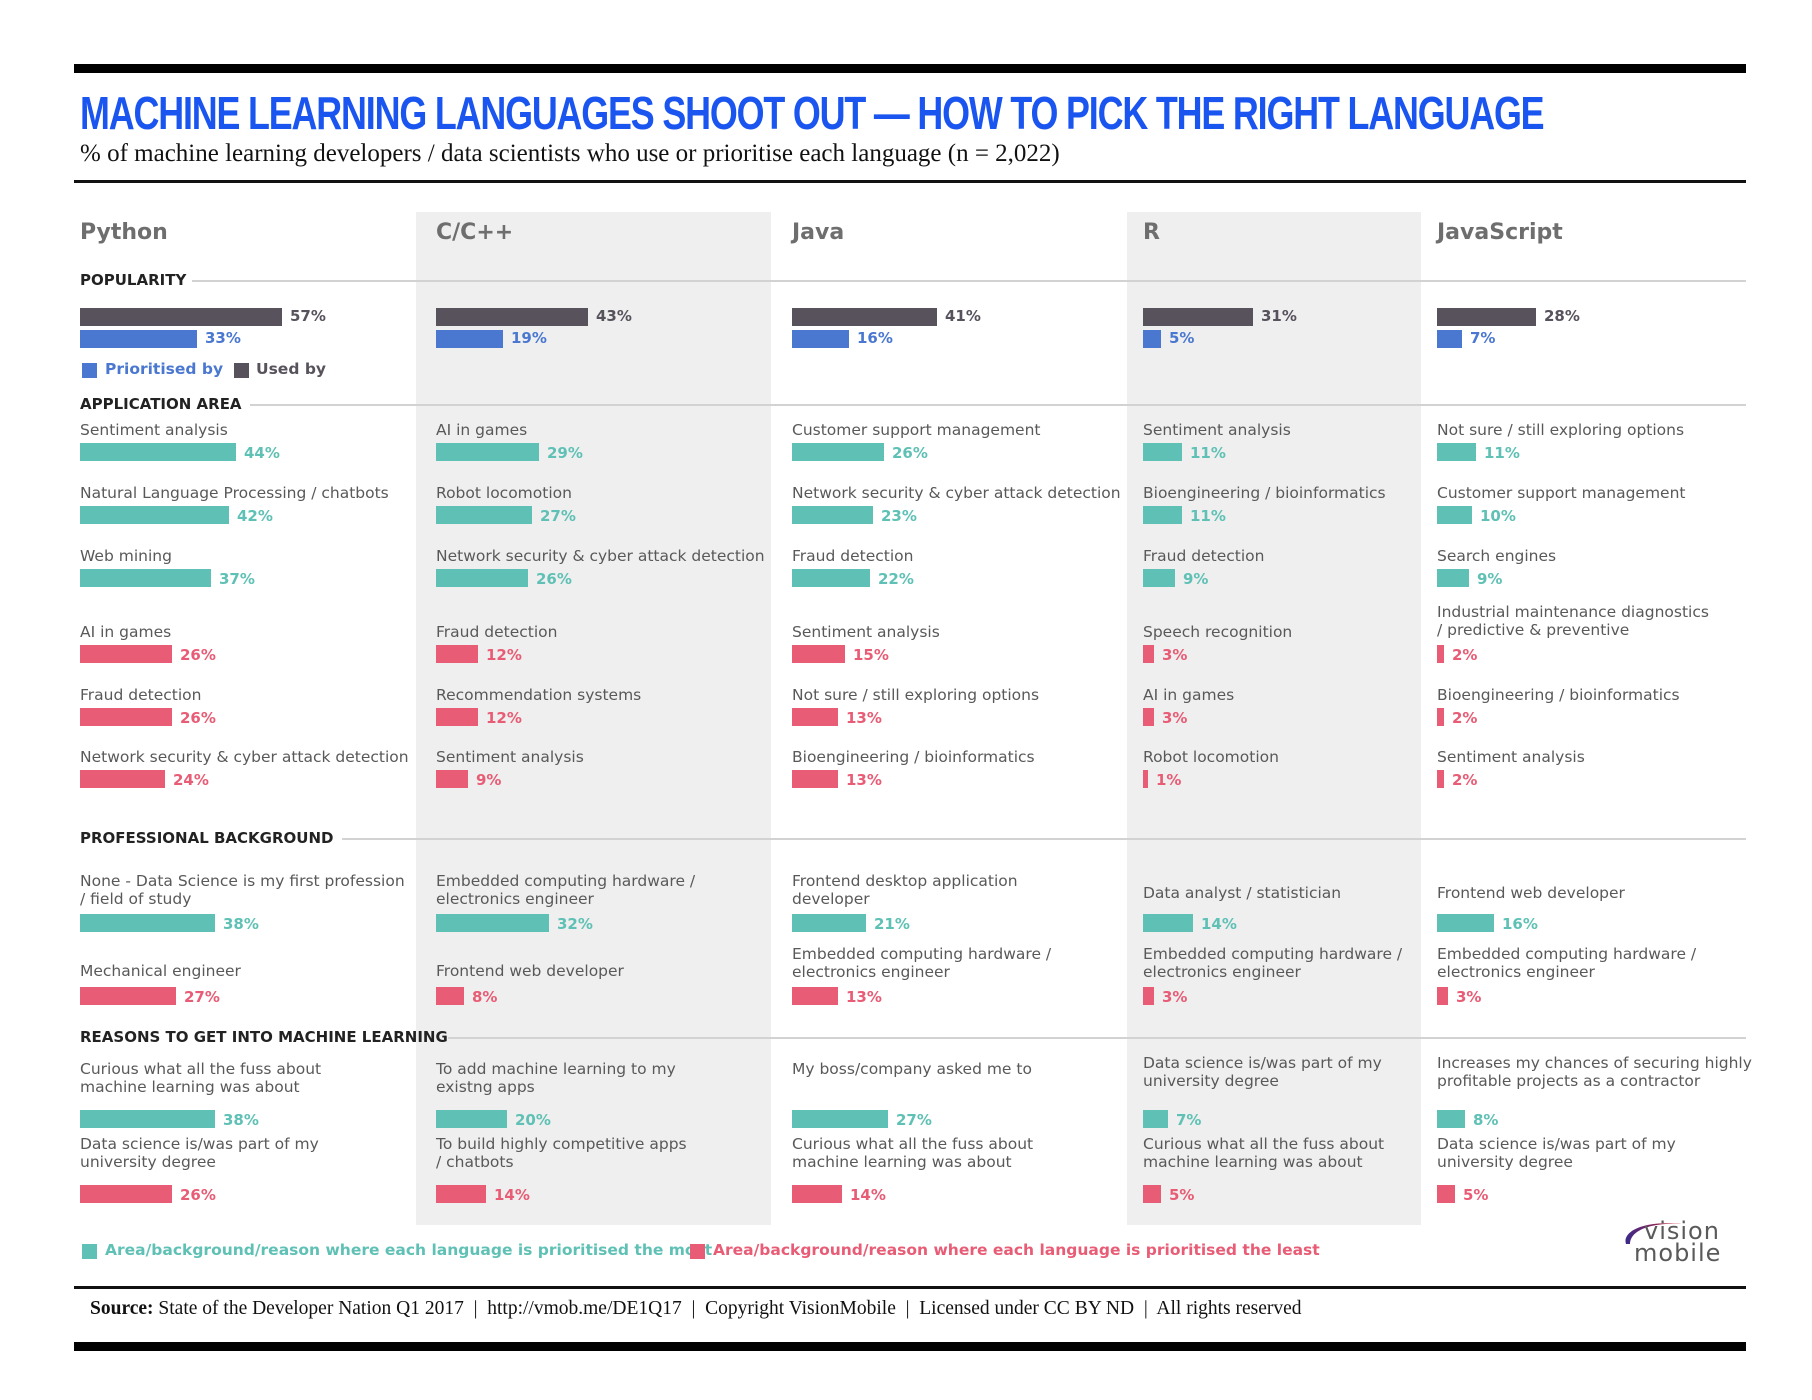  What do you see at coordinates (1208, 516) in the screenshot?
I see `application-value: 11%` at bounding box center [1208, 516].